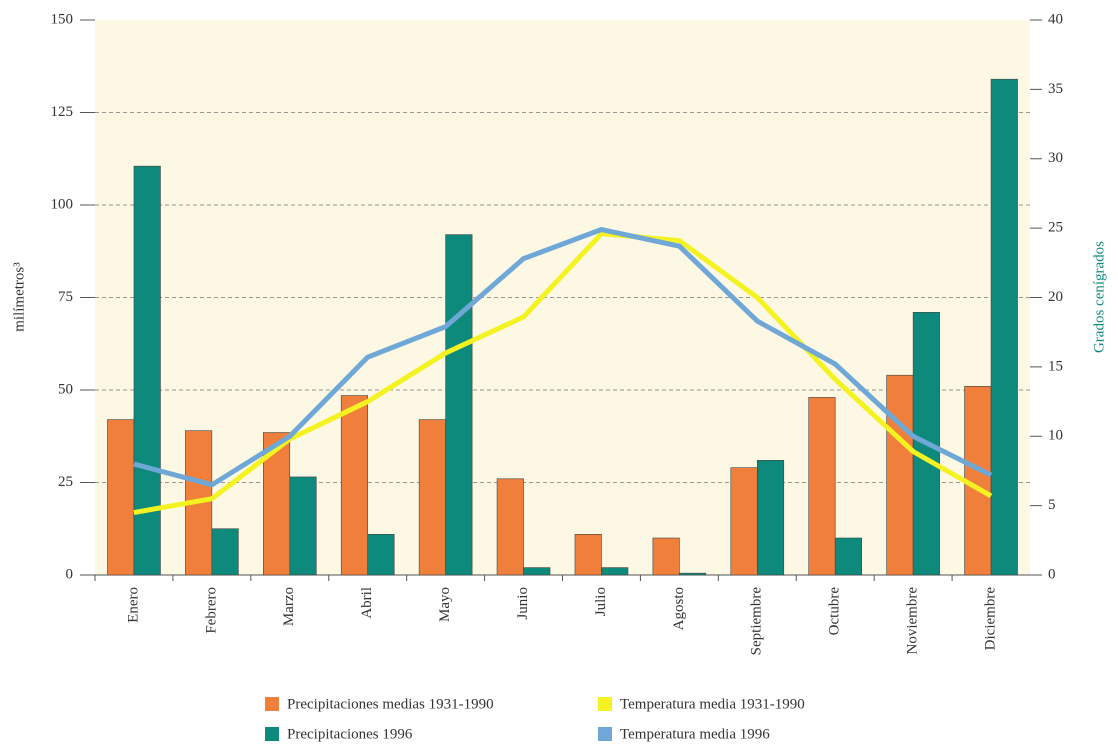  Describe the element at coordinates (62, 112) in the screenshot. I see `y-tick-label: 125` at that location.